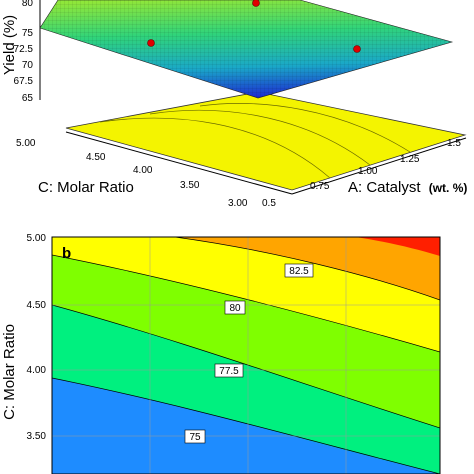 This screenshot has height=474, width=474. I want to click on y-axis-tick-labels: 5.00 4.50 4.00 3.50 3.00, so click(132, 173).